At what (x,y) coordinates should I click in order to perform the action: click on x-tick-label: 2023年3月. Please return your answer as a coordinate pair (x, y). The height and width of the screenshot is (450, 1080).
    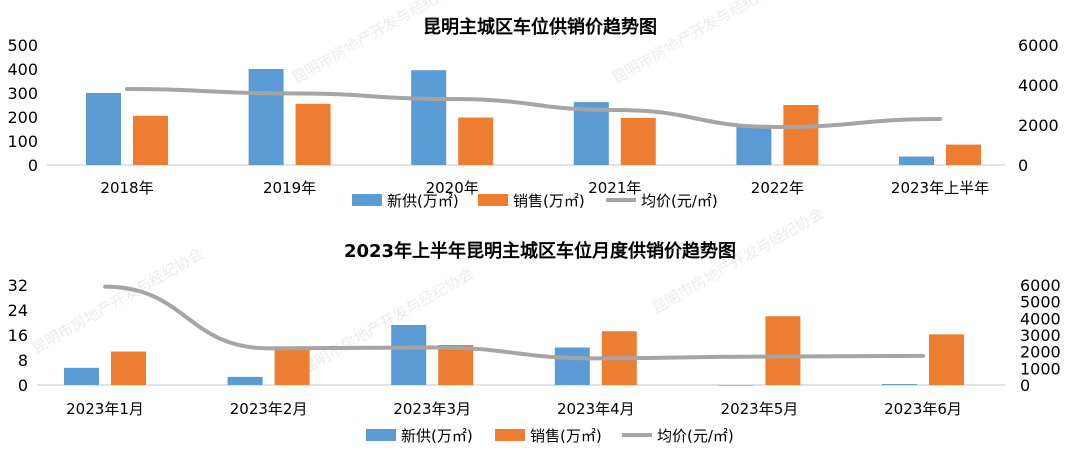
    Looking at the image, I should click on (432, 409).